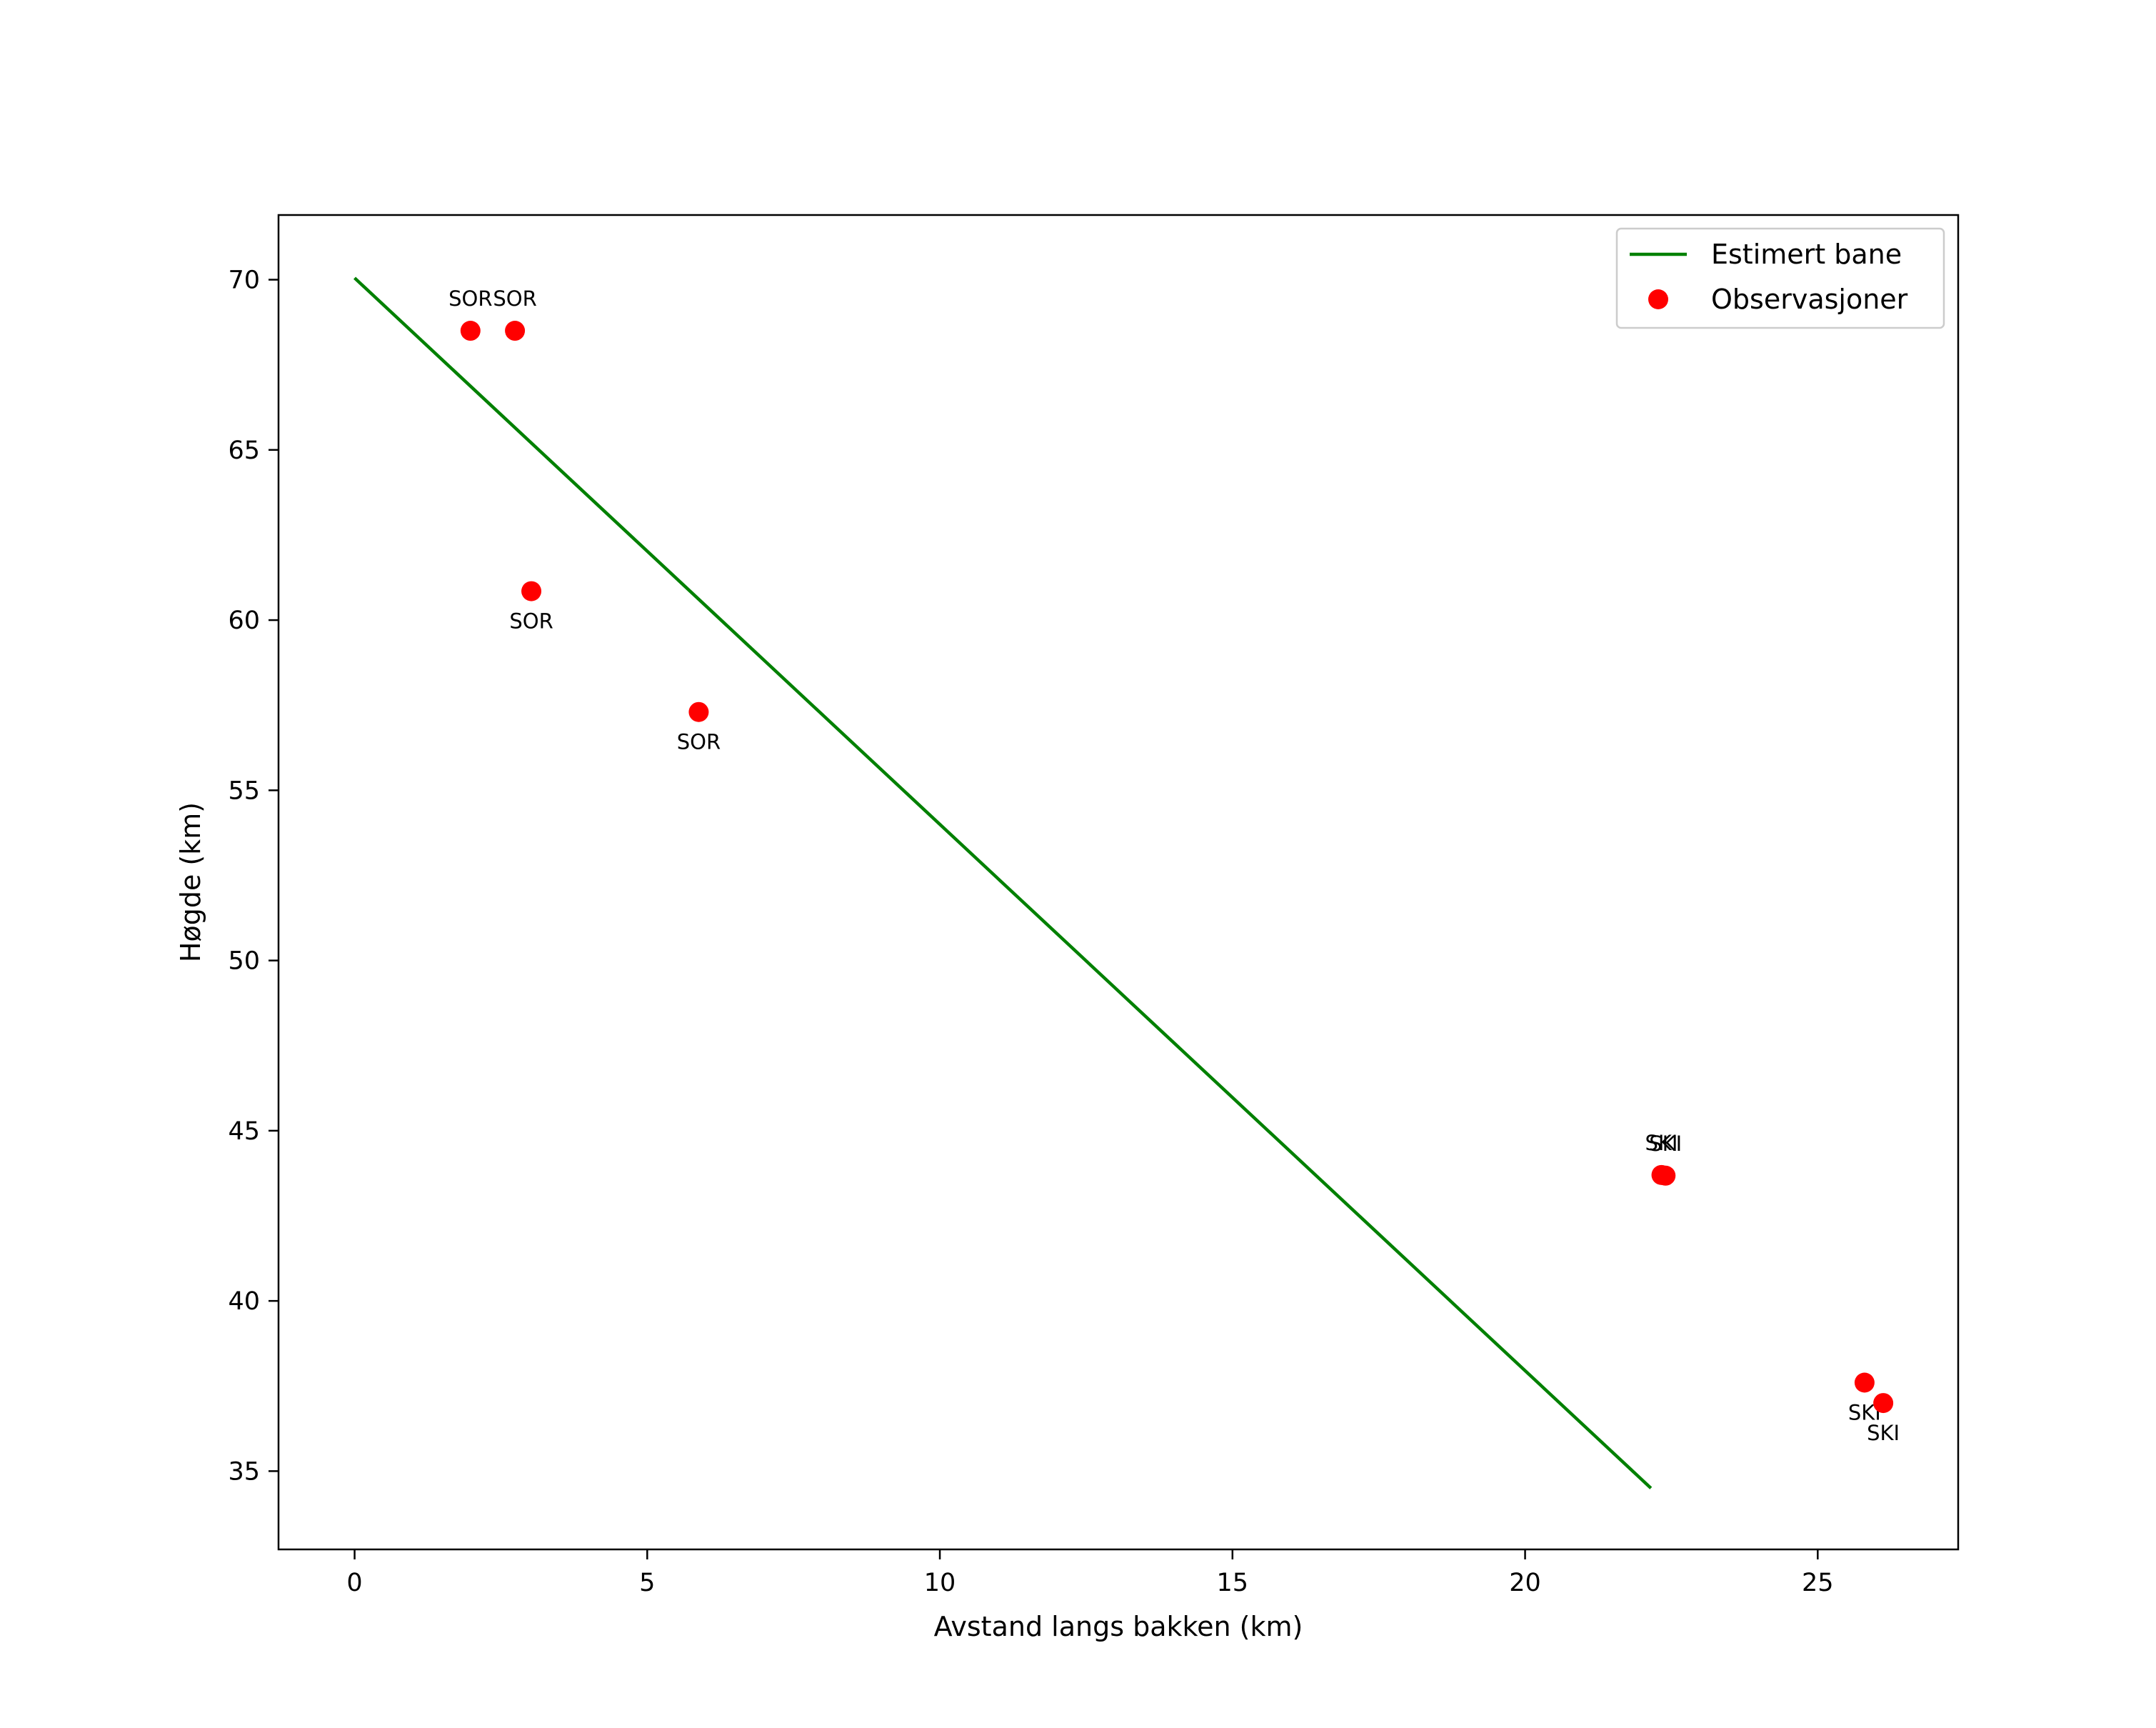 The image size is (2156, 1728). What do you see at coordinates (254, 876) in the screenshot?
I see `y-axis-ticks: 35 40 45 50 55 60 65 70` at bounding box center [254, 876].